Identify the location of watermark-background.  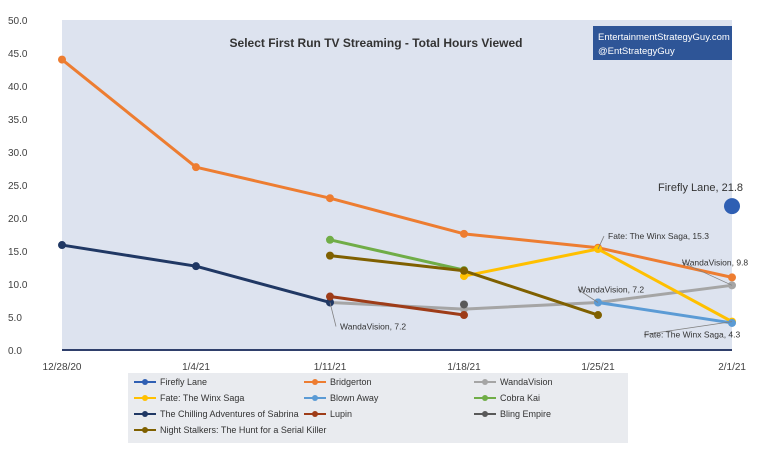
(662, 43).